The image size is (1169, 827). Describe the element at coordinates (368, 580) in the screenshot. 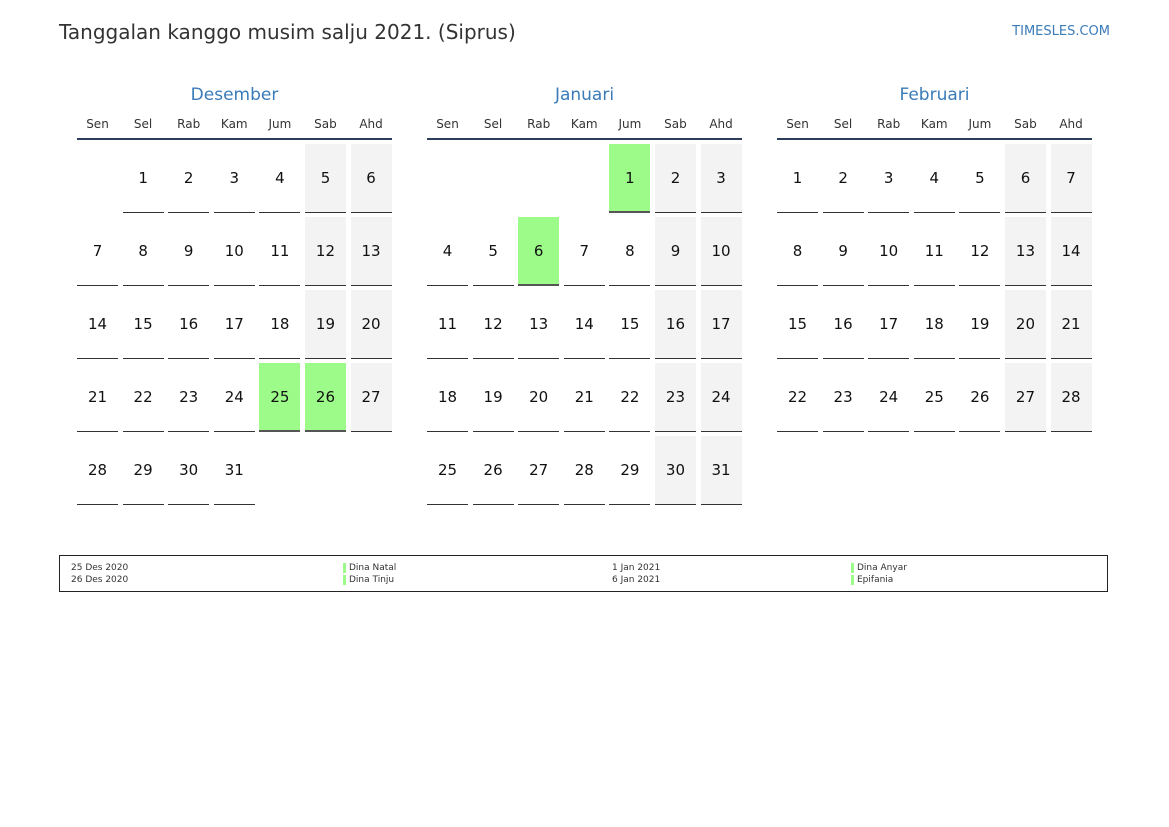

I see `legend-name: Dina Tinju` at that location.